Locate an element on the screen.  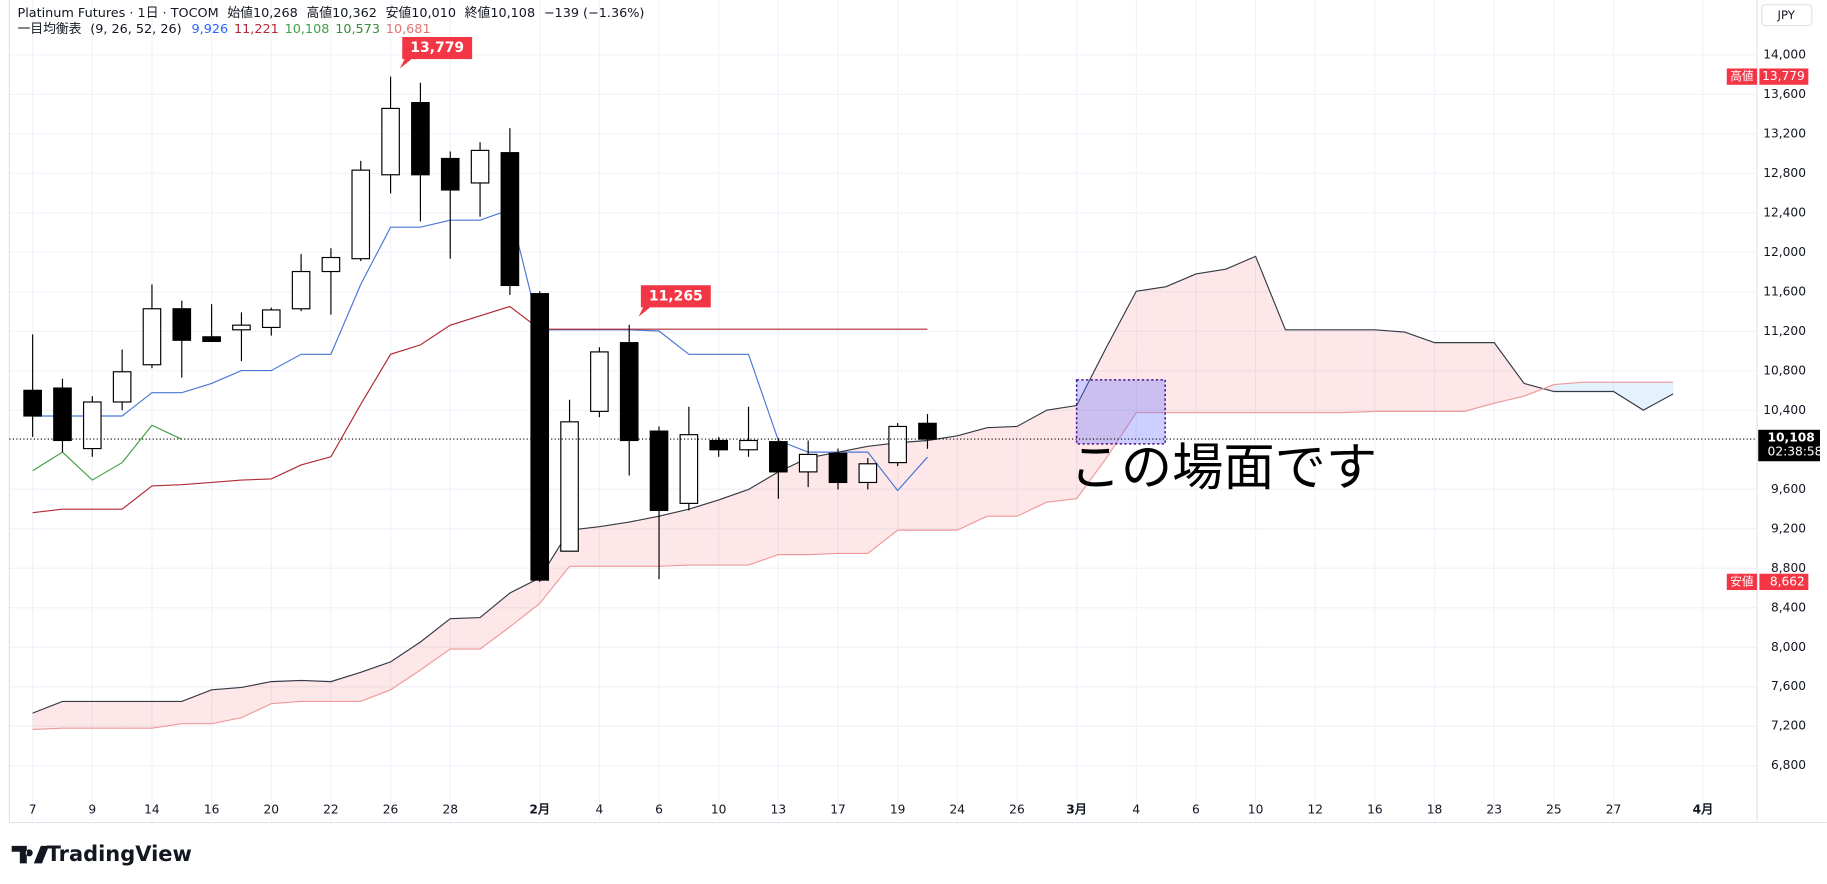
x-tick-label: 2月 is located at coordinates (539, 809).